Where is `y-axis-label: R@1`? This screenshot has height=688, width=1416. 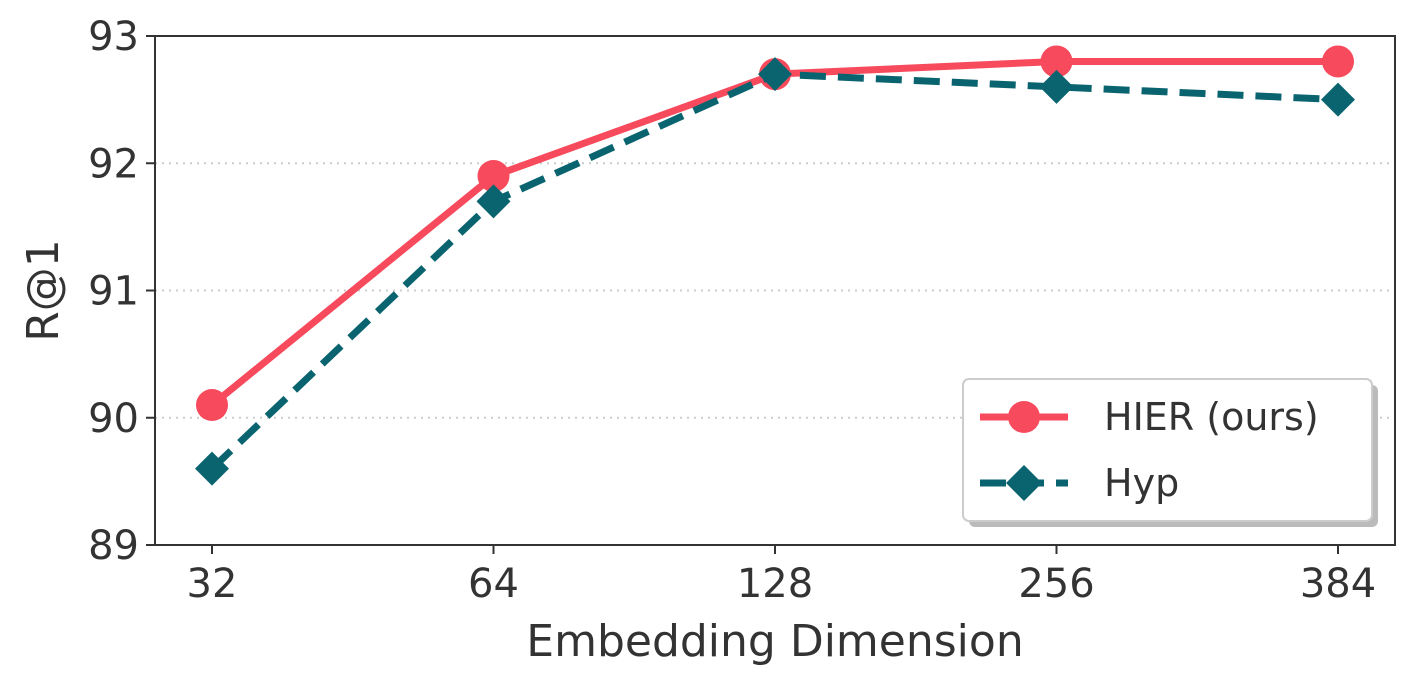
y-axis-label: R@1 is located at coordinates (43, 290).